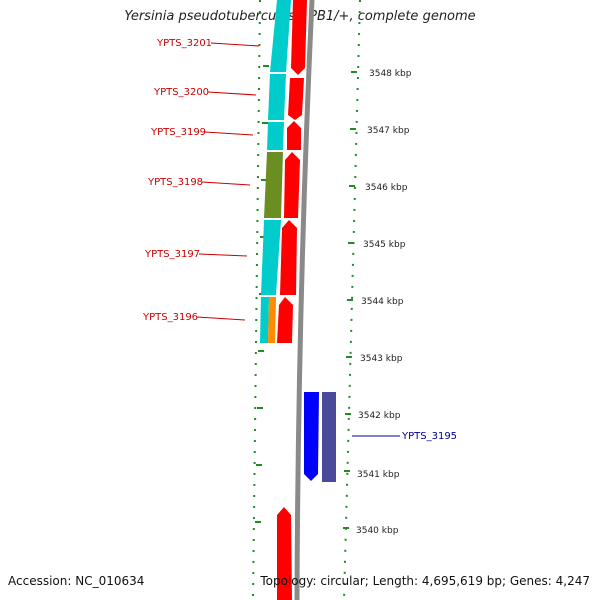 The image size is (600, 600). What do you see at coordinates (320, 437) in the screenshot?
I see `reverse-cds-track` at bounding box center [320, 437].